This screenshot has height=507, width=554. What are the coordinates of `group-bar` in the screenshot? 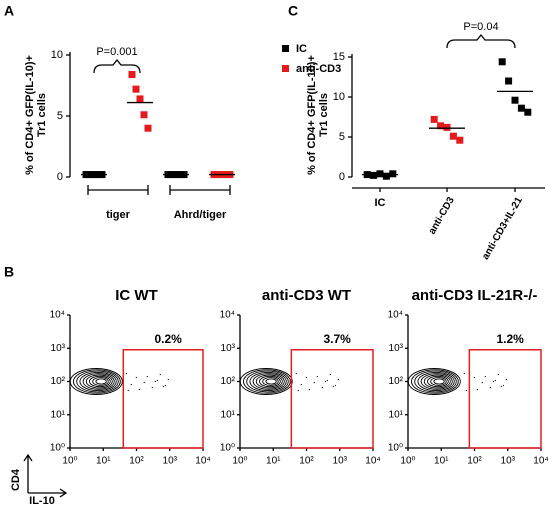 It's located at (118, 190).